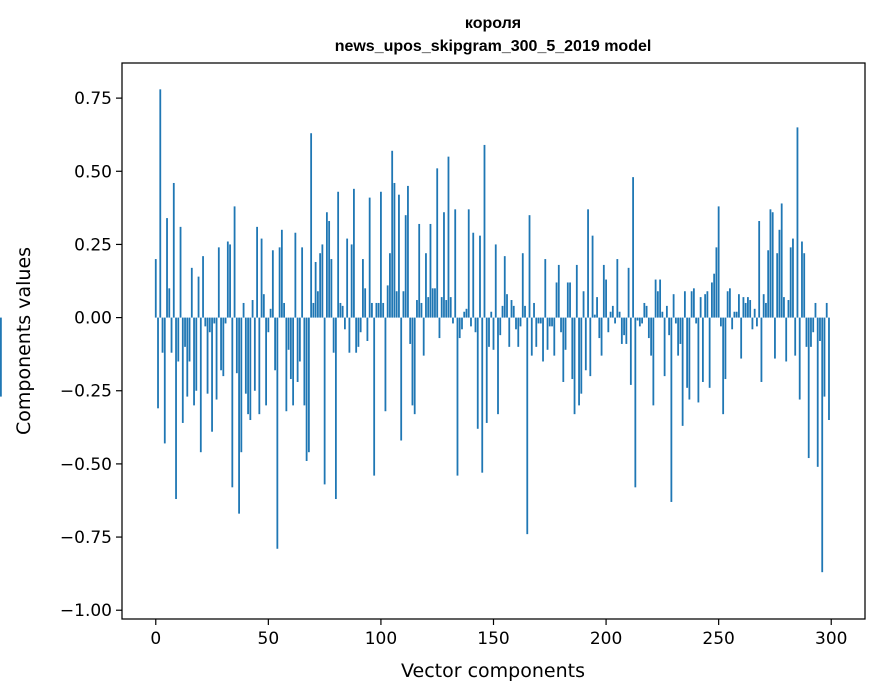 Image resolution: width=880 pixels, height=696 pixels. What do you see at coordinates (718, 639) in the screenshot?
I see `x-tick-label: 250` at bounding box center [718, 639].